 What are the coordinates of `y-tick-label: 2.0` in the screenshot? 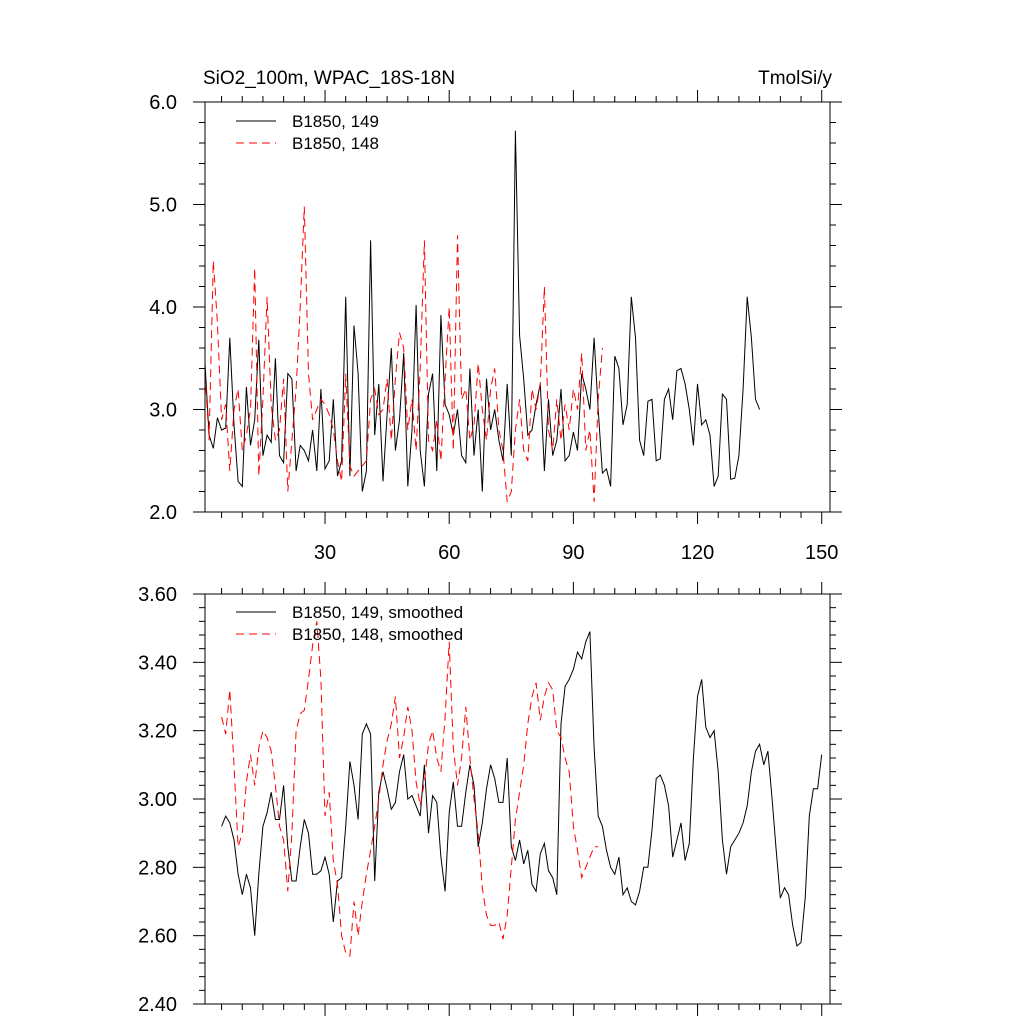 It's located at (163, 513).